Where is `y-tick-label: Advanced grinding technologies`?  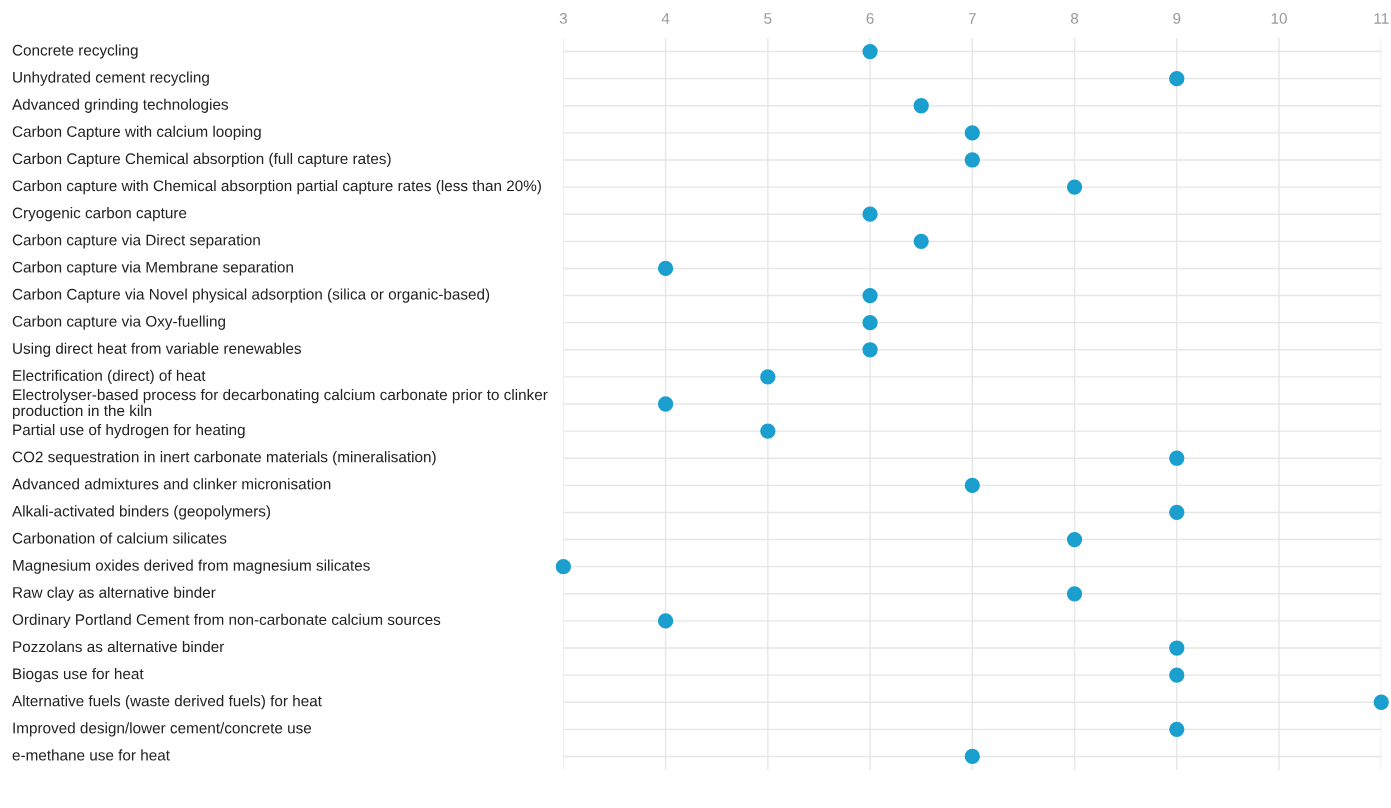 y-tick-label: Advanced grinding technologies is located at coordinates (120, 105).